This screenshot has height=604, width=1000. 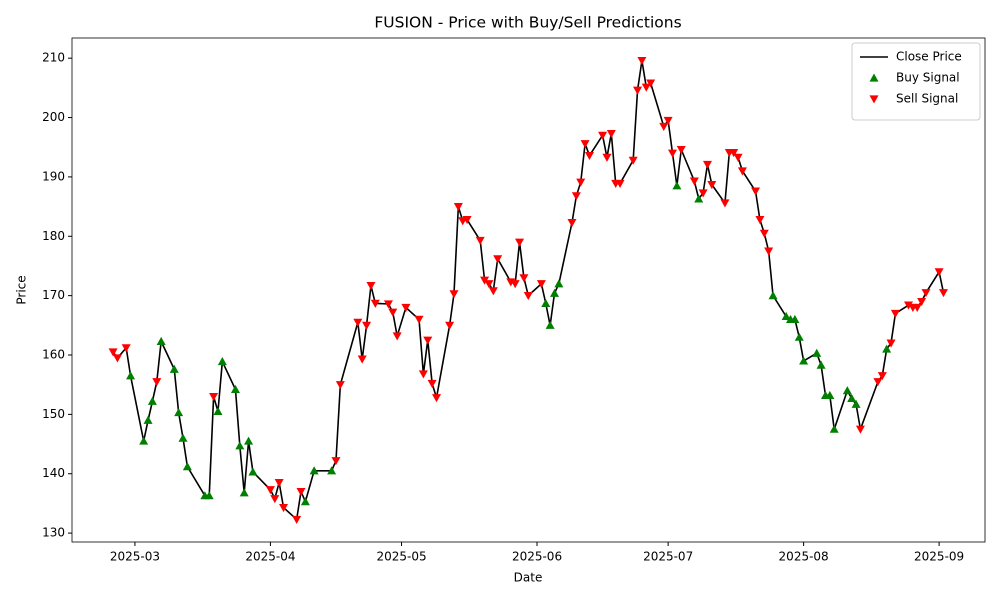 What do you see at coordinates (53, 355) in the screenshot?
I see `y-tick-label: 160` at bounding box center [53, 355].